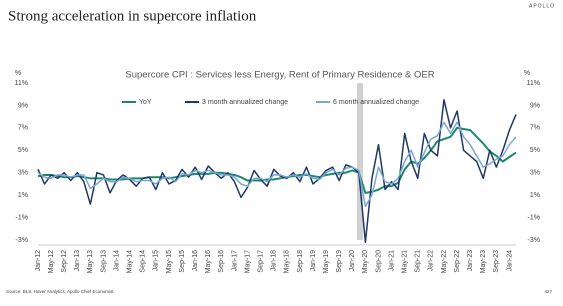  I want to click on x-tick-label: May-14, so click(130, 261).